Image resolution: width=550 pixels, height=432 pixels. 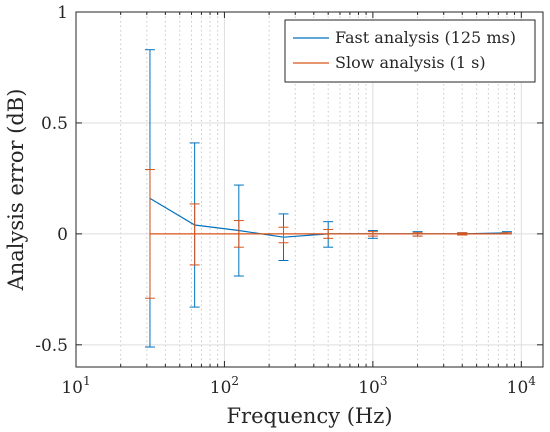 What do you see at coordinates (309, 416) in the screenshot?
I see `x-axis-title: Frequency (Hz)` at bounding box center [309, 416].